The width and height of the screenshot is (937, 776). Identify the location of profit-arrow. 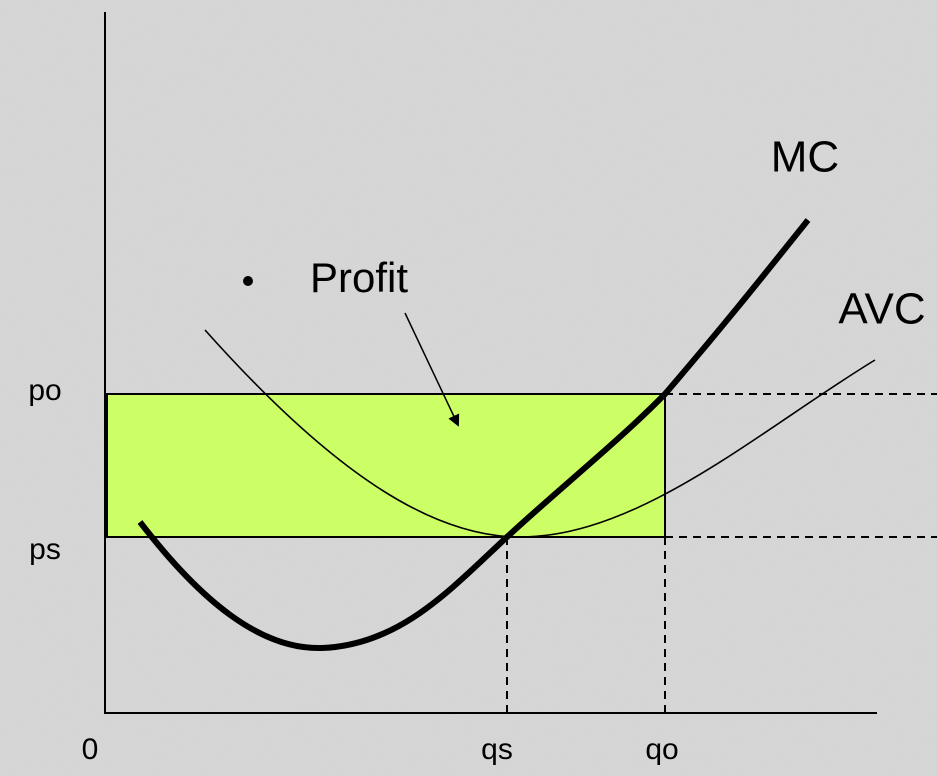
(432, 369).